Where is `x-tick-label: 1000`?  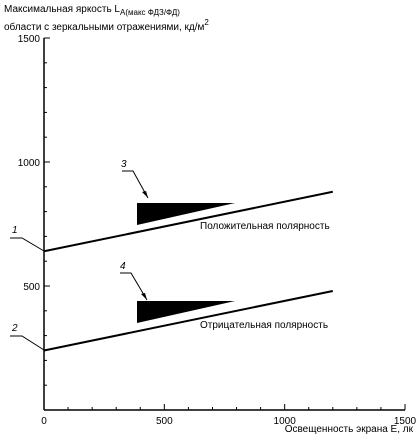
x-tick-label: 1000 is located at coordinates (285, 421).